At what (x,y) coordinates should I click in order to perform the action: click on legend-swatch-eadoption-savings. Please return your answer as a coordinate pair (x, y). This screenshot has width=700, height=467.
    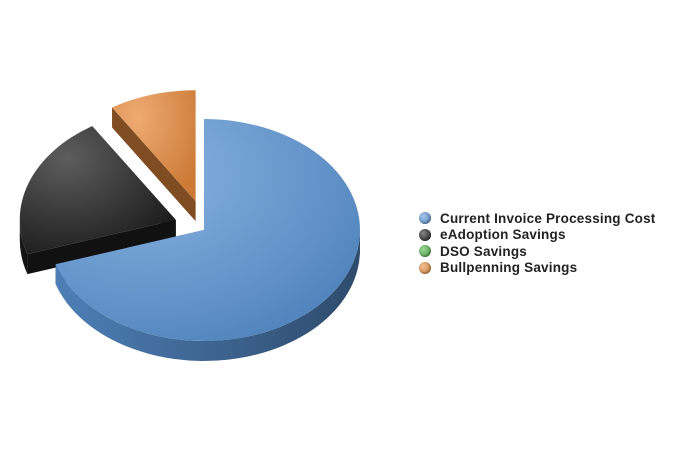
    Looking at the image, I should click on (425, 234).